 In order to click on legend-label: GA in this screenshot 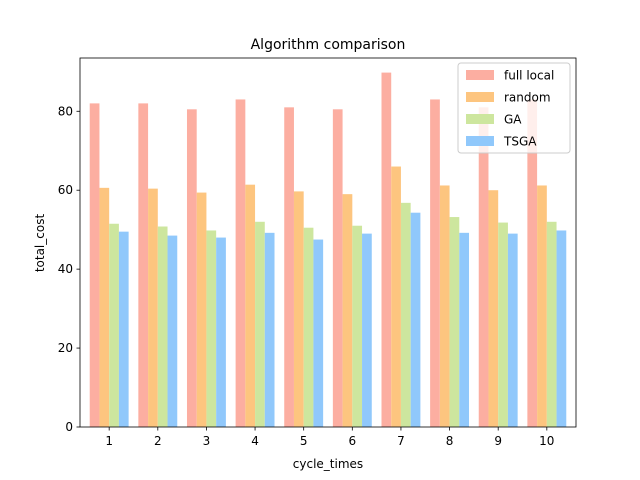, I will do `click(513, 120)`.